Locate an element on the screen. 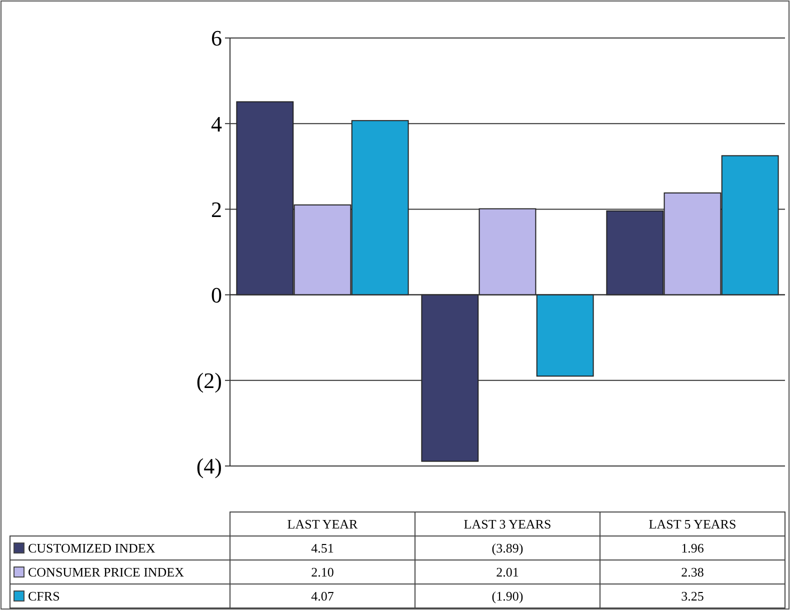 This screenshot has height=610, width=790. x-tick-label: LAST 5 YEARS is located at coordinates (692, 524).